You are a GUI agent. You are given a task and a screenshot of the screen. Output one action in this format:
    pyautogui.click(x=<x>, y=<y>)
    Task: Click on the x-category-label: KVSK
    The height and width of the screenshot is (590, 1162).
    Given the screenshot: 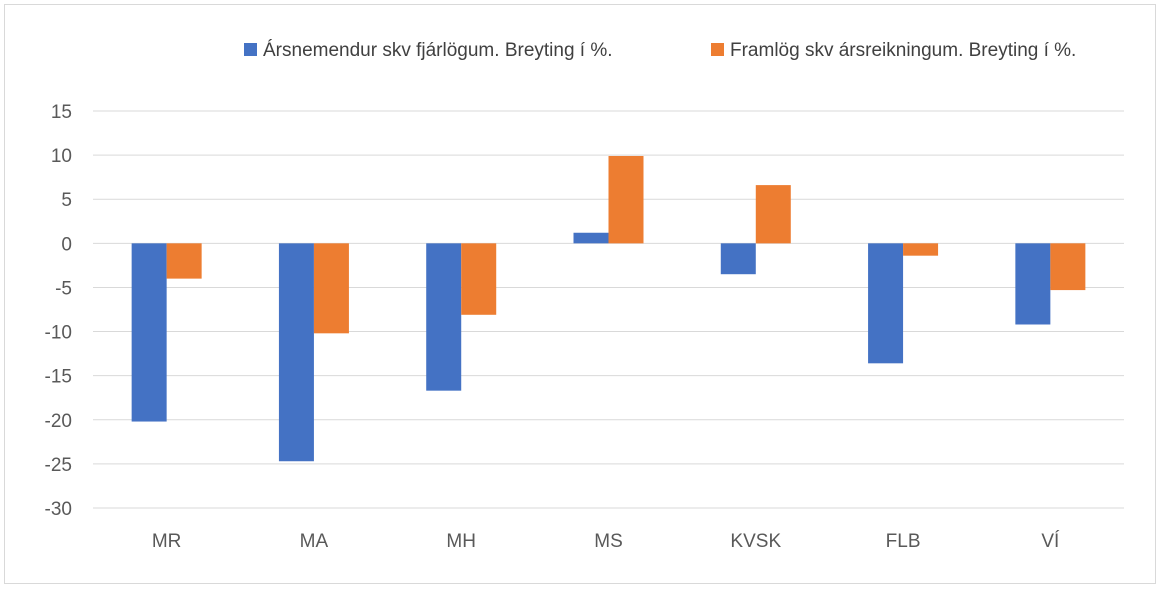 What is the action you would take?
    pyautogui.click(x=755, y=541)
    